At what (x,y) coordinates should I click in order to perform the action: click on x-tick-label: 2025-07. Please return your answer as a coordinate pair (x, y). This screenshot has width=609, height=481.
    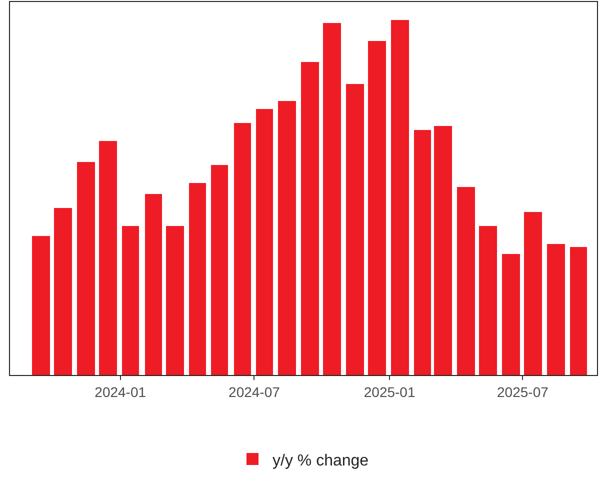
    Looking at the image, I should click on (523, 392).